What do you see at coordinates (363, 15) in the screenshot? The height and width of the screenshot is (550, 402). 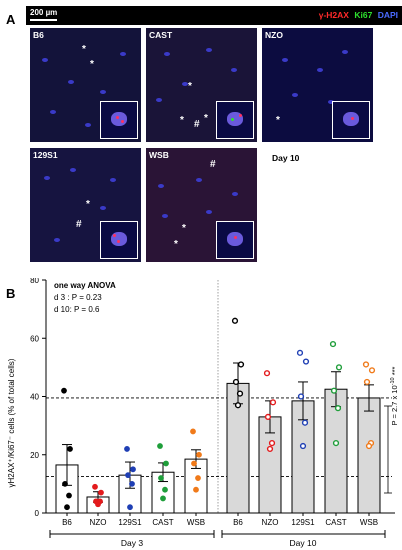 I see `stain-ki67: Ki67` at bounding box center [363, 15].